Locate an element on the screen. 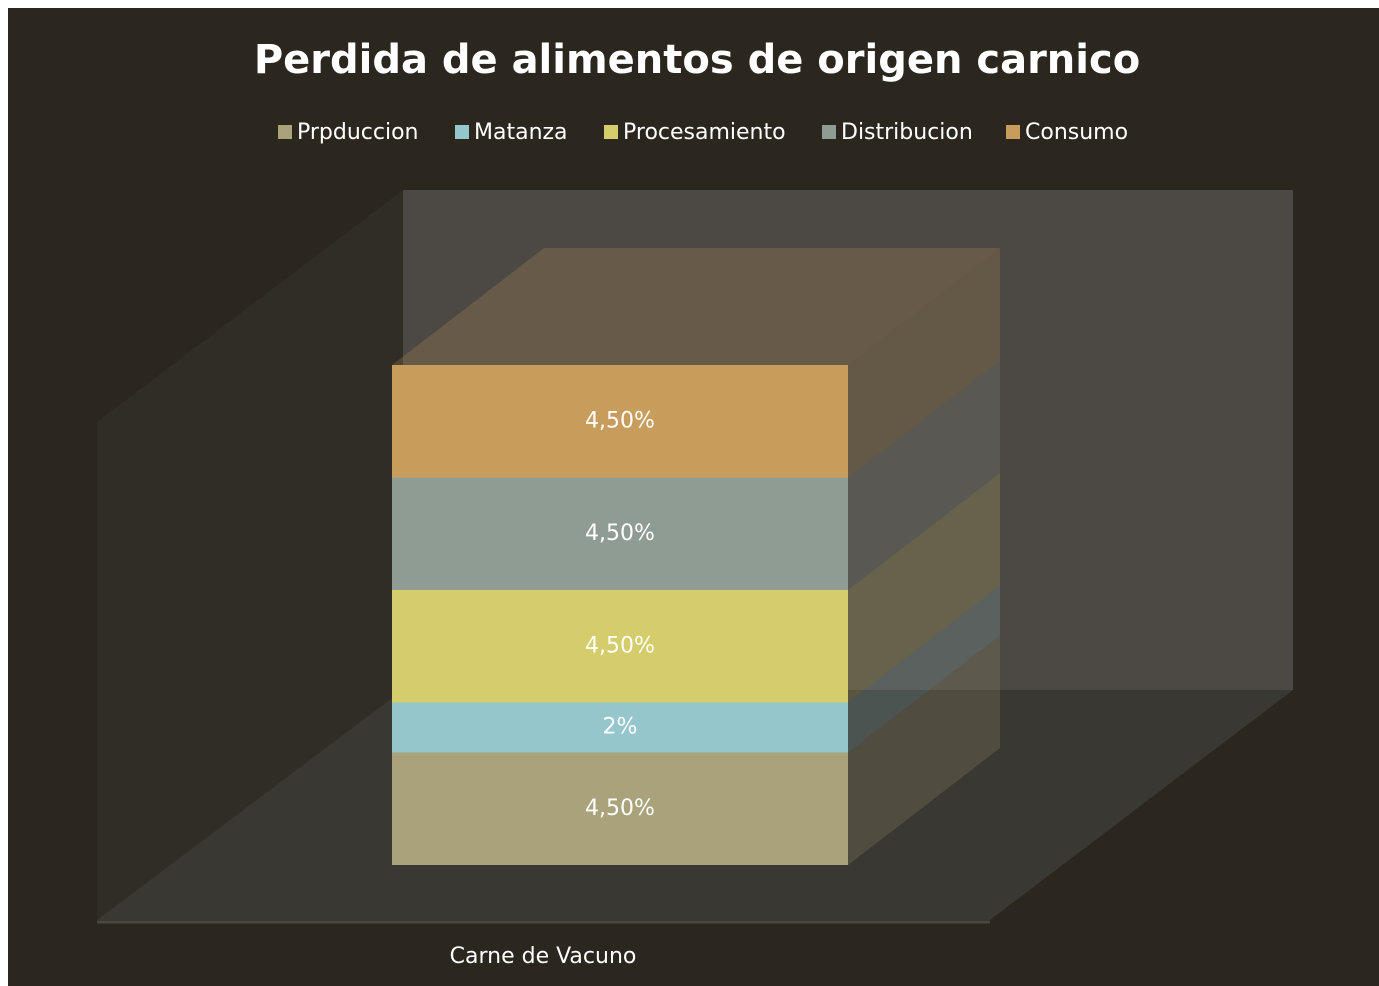 The width and height of the screenshot is (1379, 986). legend-label: Consumo is located at coordinates (1076, 132).